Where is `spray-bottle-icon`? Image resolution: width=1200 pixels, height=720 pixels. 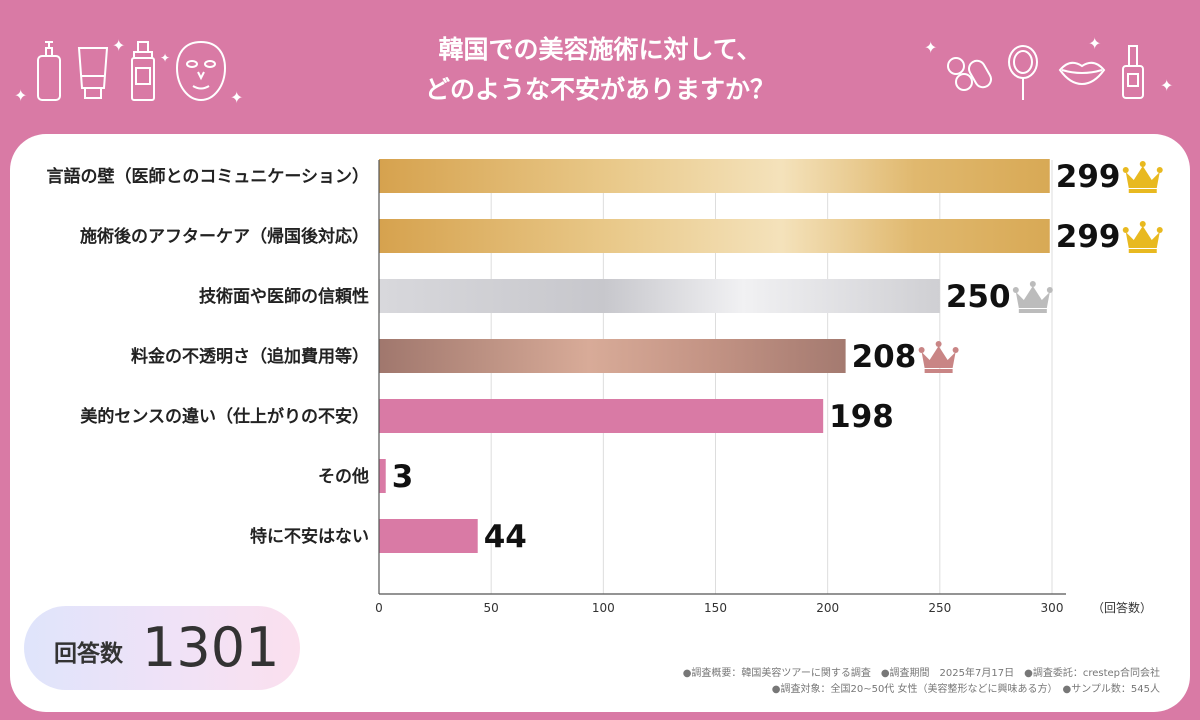 spray-bottle-icon is located at coordinates (143, 71).